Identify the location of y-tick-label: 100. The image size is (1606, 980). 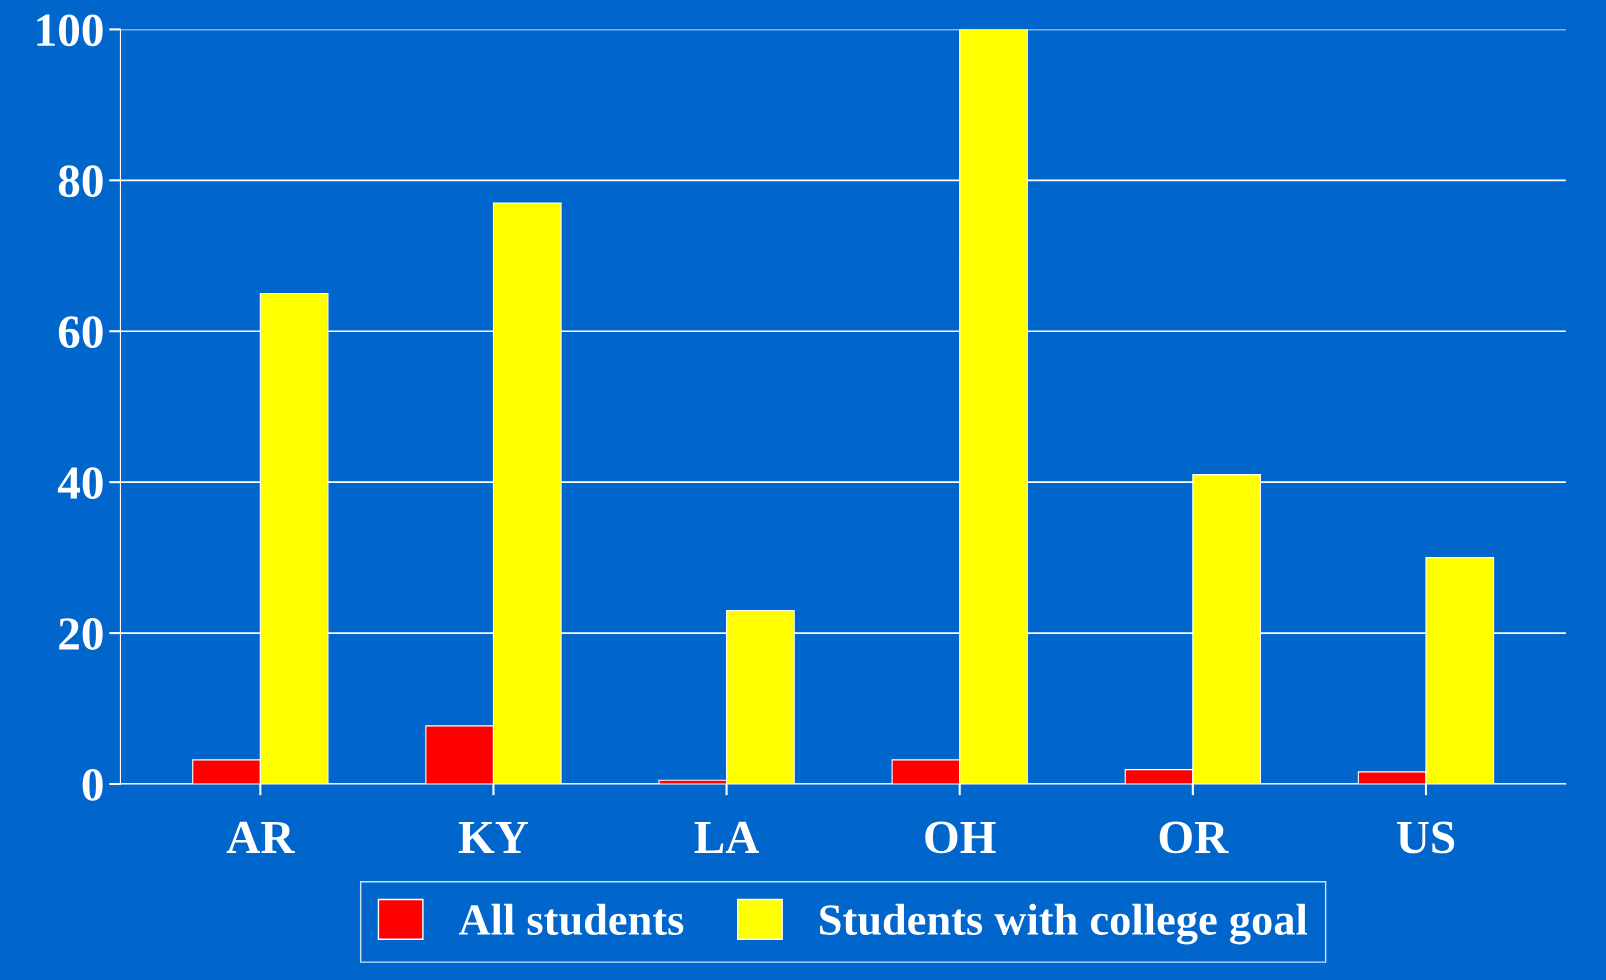
(70, 30).